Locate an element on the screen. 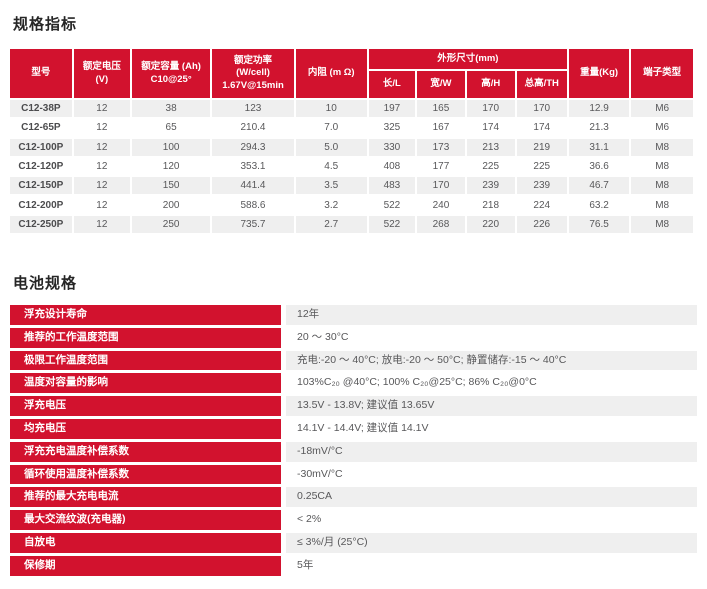  battery-spec-row: 保修期 5年 is located at coordinates (353, 565).